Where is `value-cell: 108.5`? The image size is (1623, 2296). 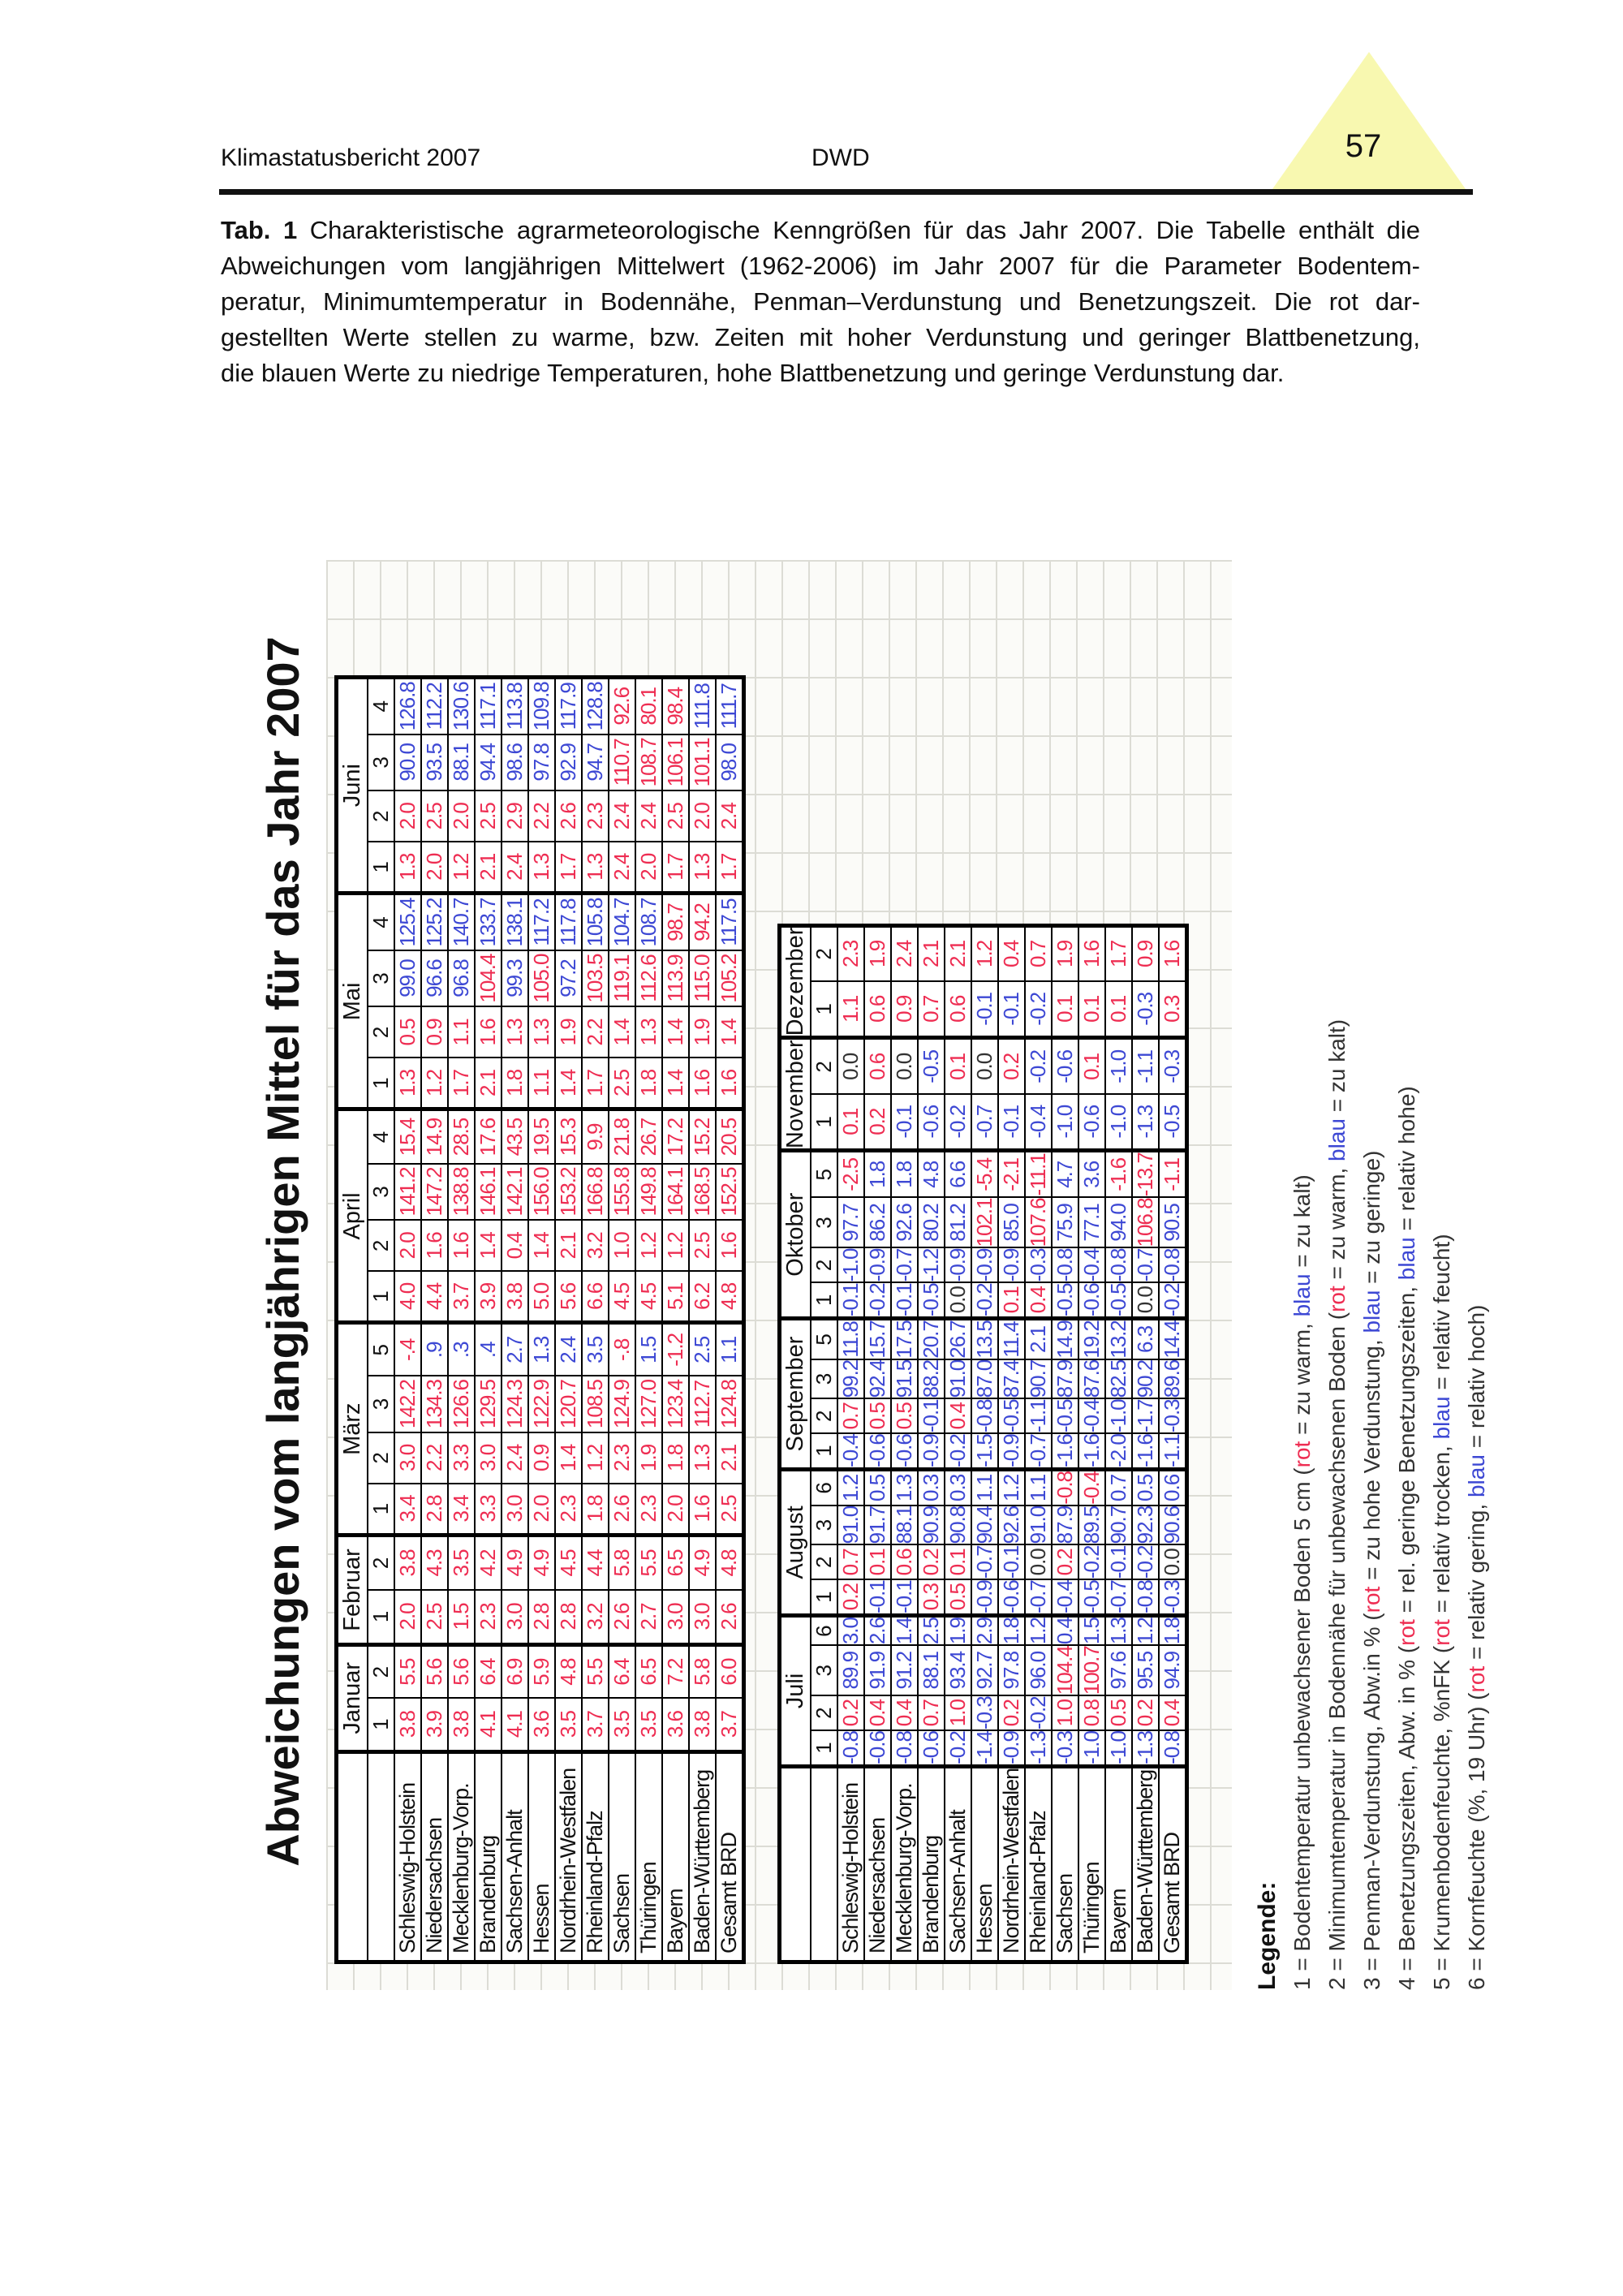 value-cell: 108.5 is located at coordinates (595, 1404).